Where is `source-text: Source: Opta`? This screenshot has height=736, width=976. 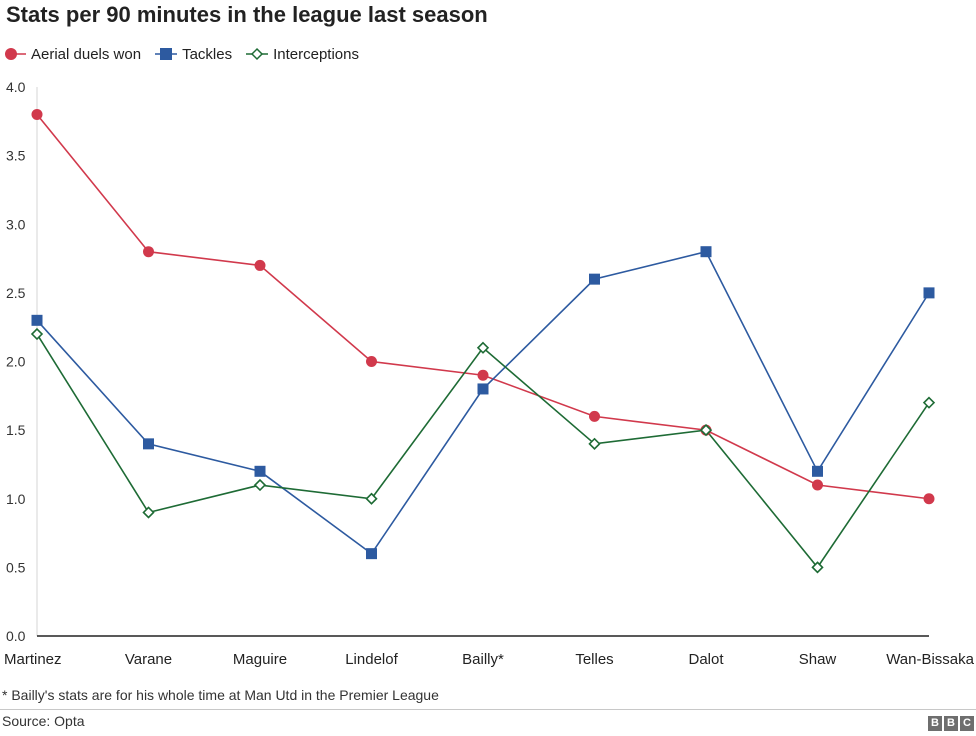 source-text: Source: Opta is located at coordinates (43, 721).